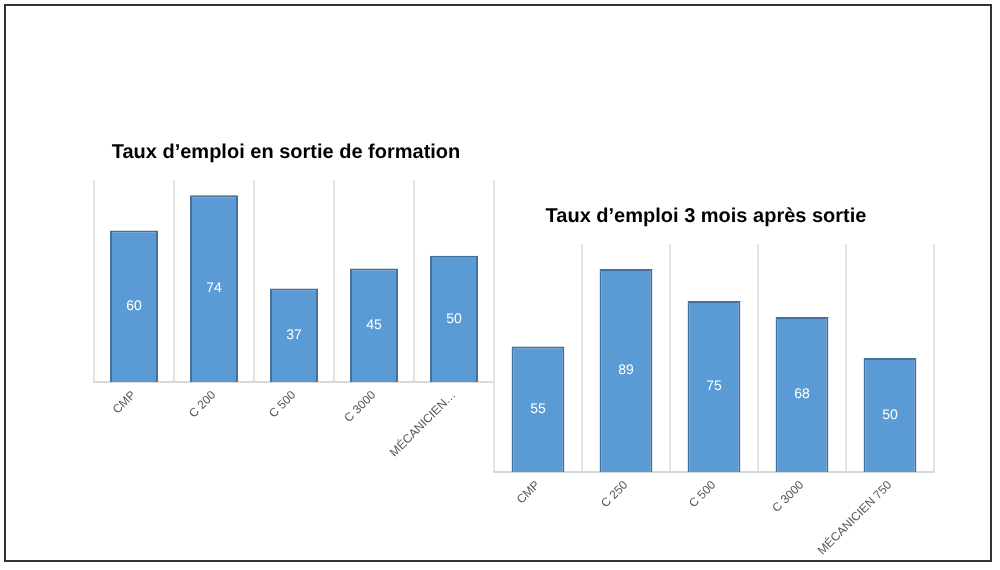  I want to click on chart-title: Taux d’emploi en sortie de formation, so click(286, 152).